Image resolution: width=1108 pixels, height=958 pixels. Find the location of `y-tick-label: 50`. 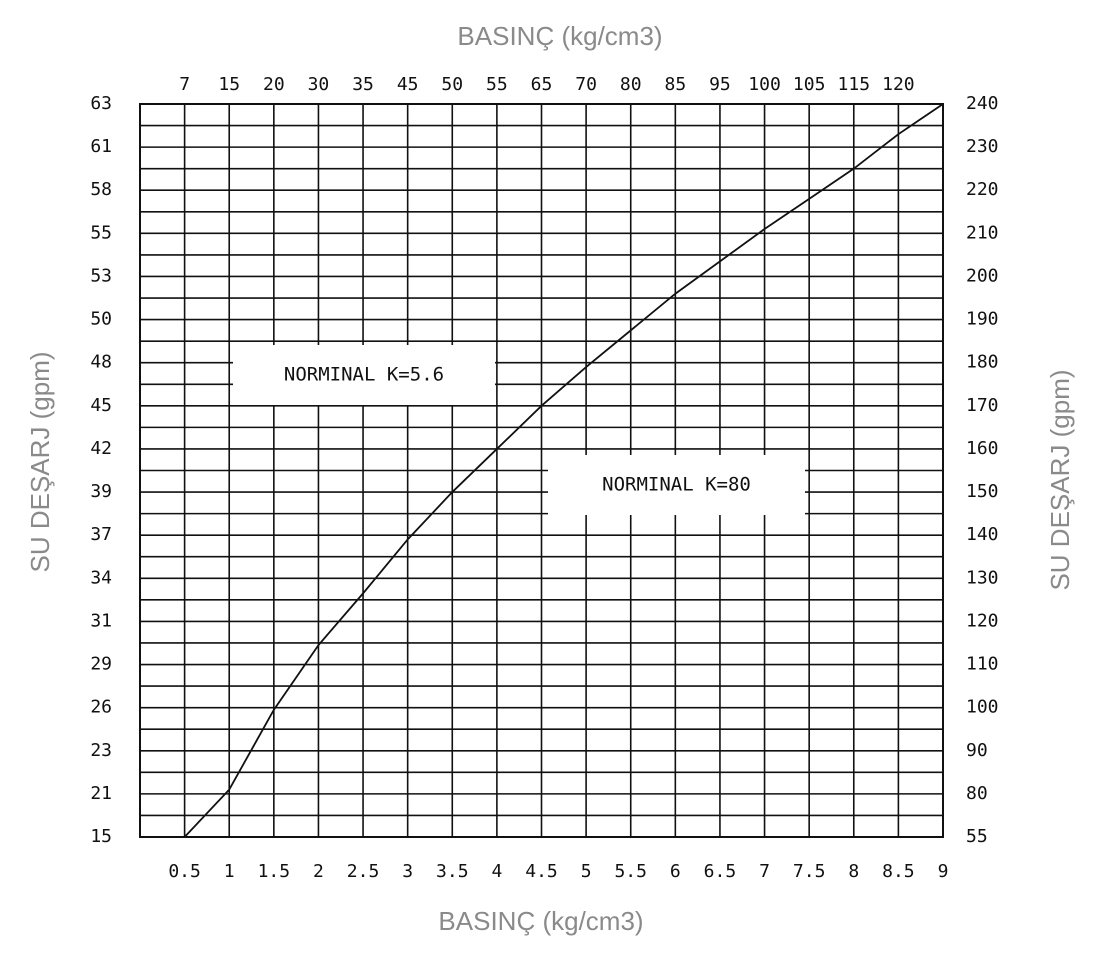

y-tick-label: 50 is located at coordinates (101, 319).